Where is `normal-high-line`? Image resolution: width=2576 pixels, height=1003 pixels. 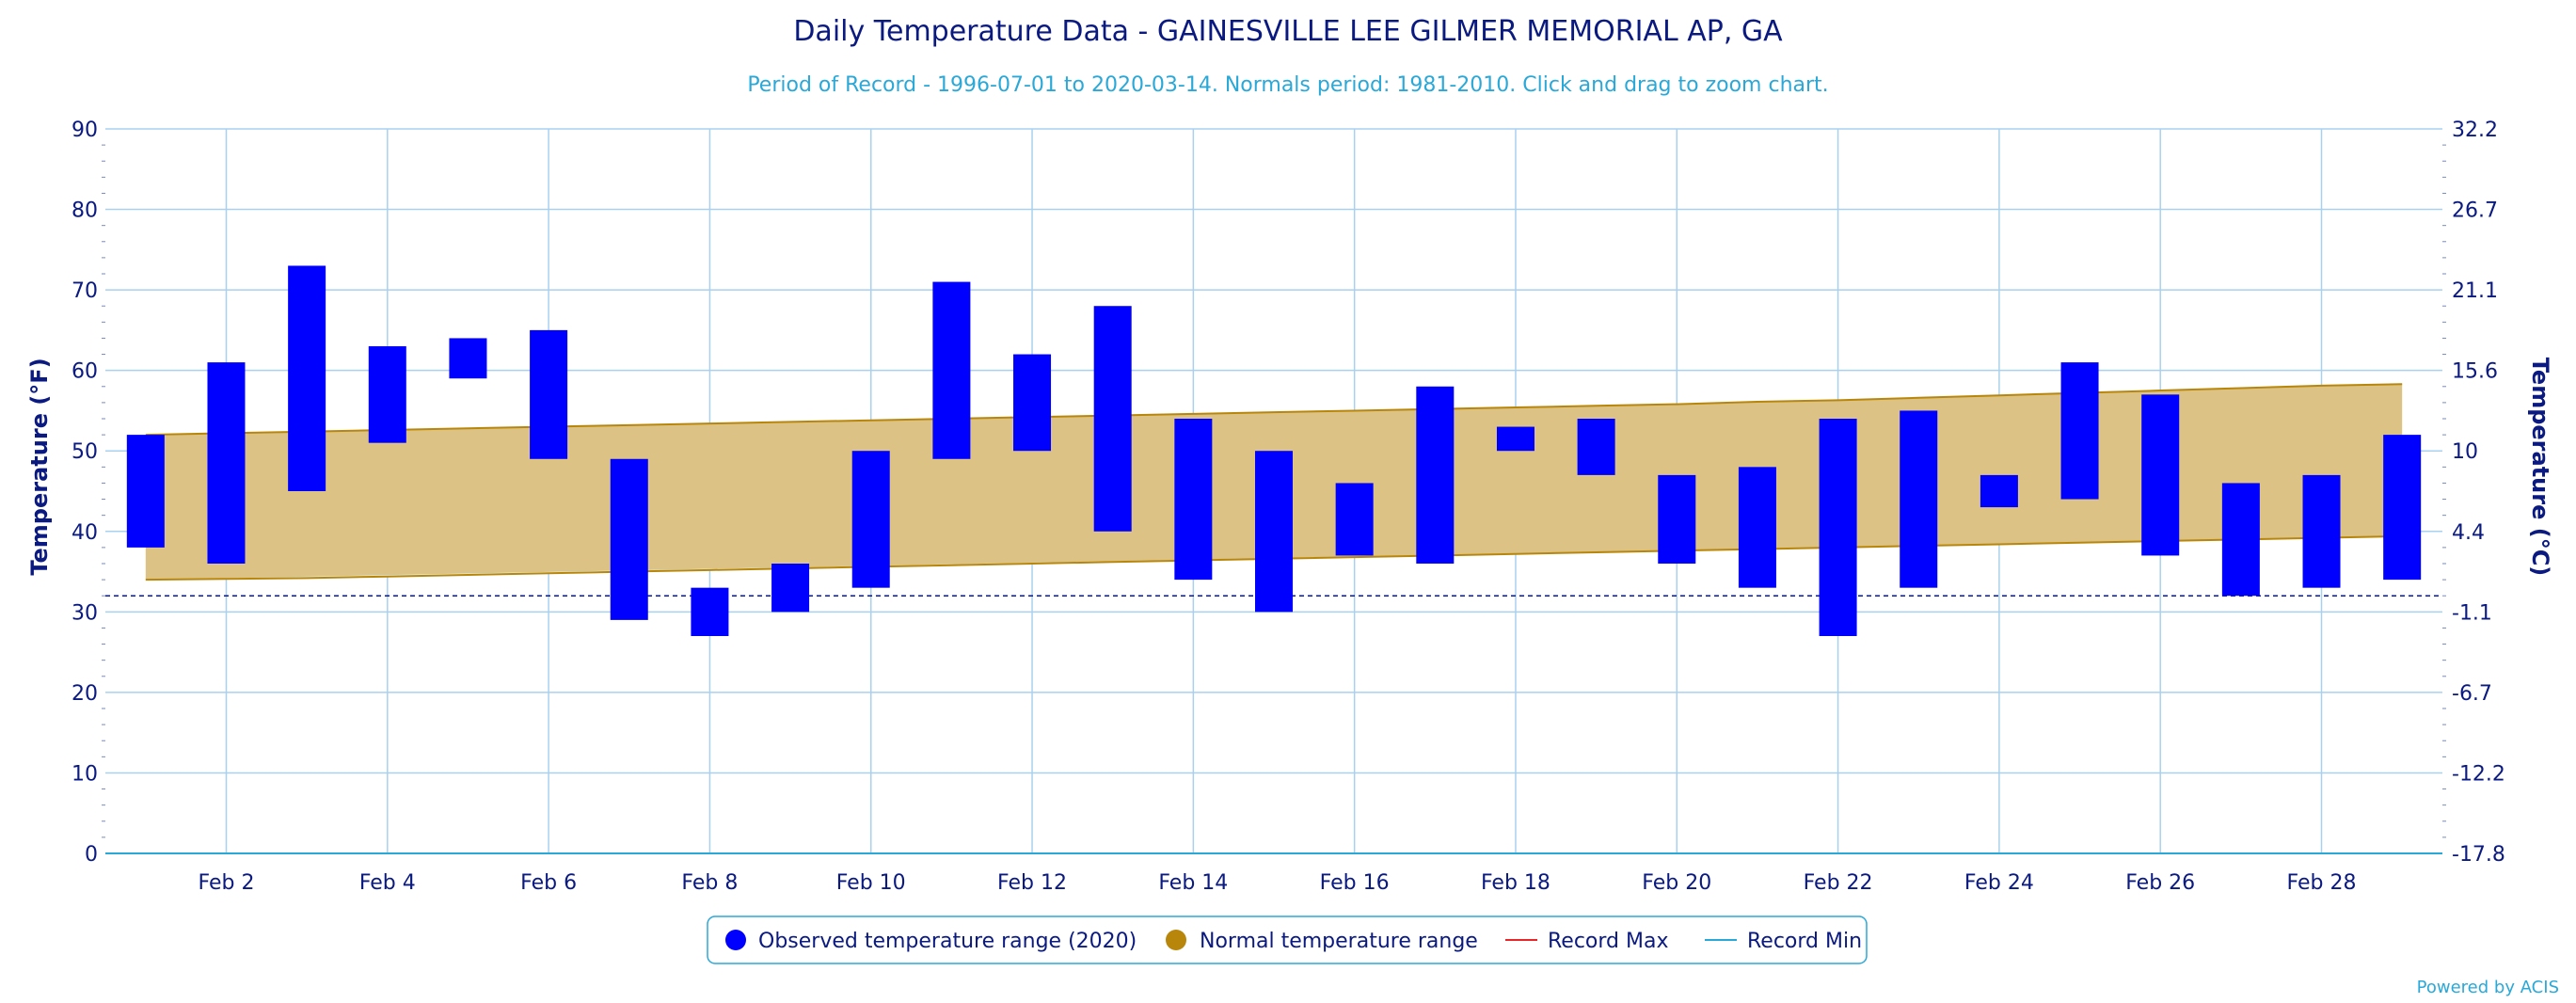 normal-high-line is located at coordinates (1274, 410).